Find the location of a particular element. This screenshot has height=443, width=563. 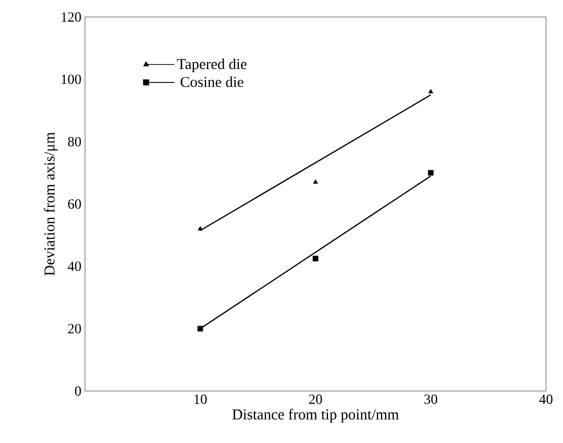

x-axis-title: Distance from tip point/mm is located at coordinates (315, 415).